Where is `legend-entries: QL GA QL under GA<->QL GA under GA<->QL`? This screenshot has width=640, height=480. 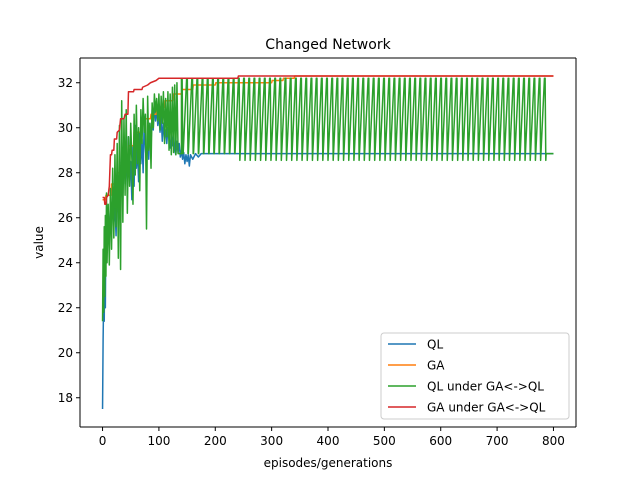 legend-entries: QL GA QL under GA<->QL GA under GA<->QL is located at coordinates (467, 376).